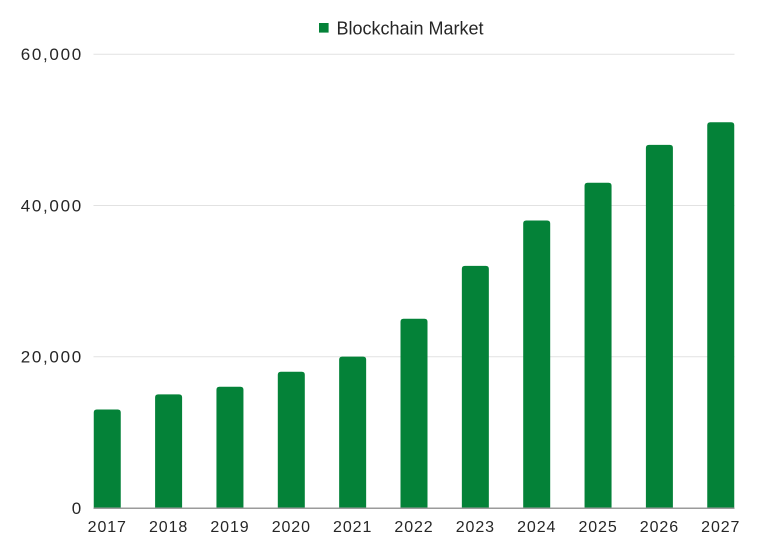  Describe the element at coordinates (52, 357) in the screenshot. I see `svg-text: 20,000` at that location.